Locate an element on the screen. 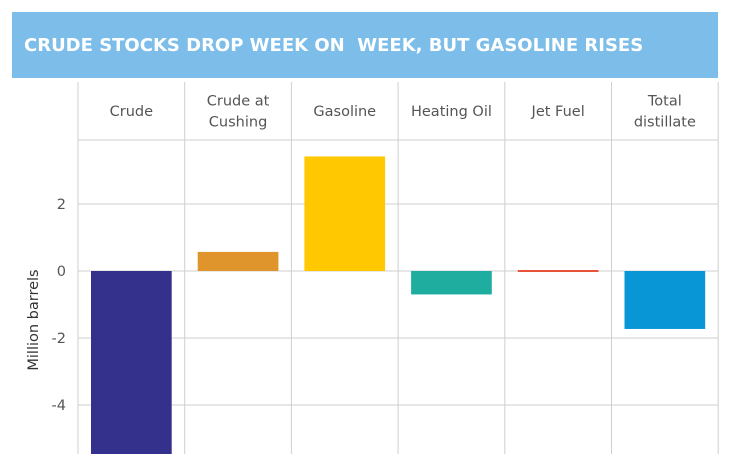 The height and width of the screenshot is (454, 736). category-label: distillate is located at coordinates (665, 123).